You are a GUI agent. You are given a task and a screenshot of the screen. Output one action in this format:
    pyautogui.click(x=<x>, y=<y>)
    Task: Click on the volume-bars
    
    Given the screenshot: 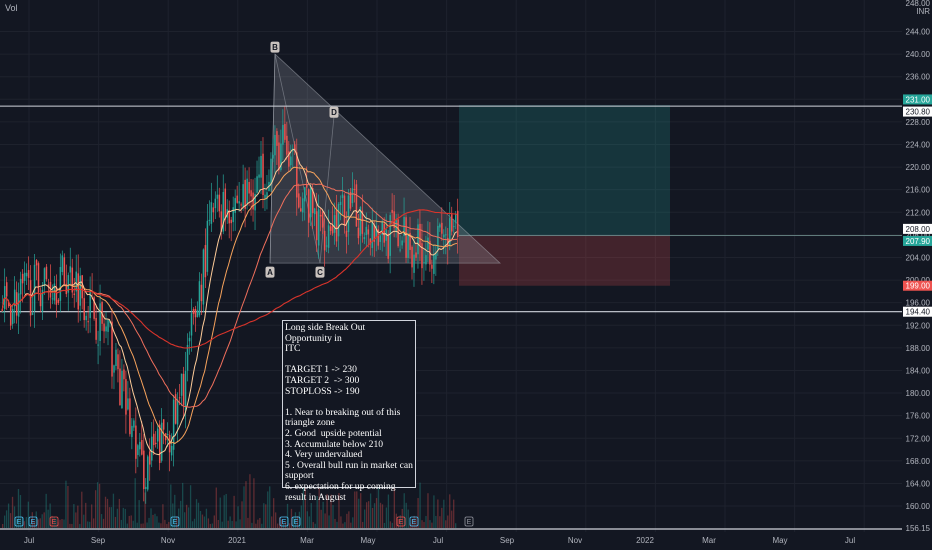 What is the action you would take?
    pyautogui.click(x=229, y=501)
    